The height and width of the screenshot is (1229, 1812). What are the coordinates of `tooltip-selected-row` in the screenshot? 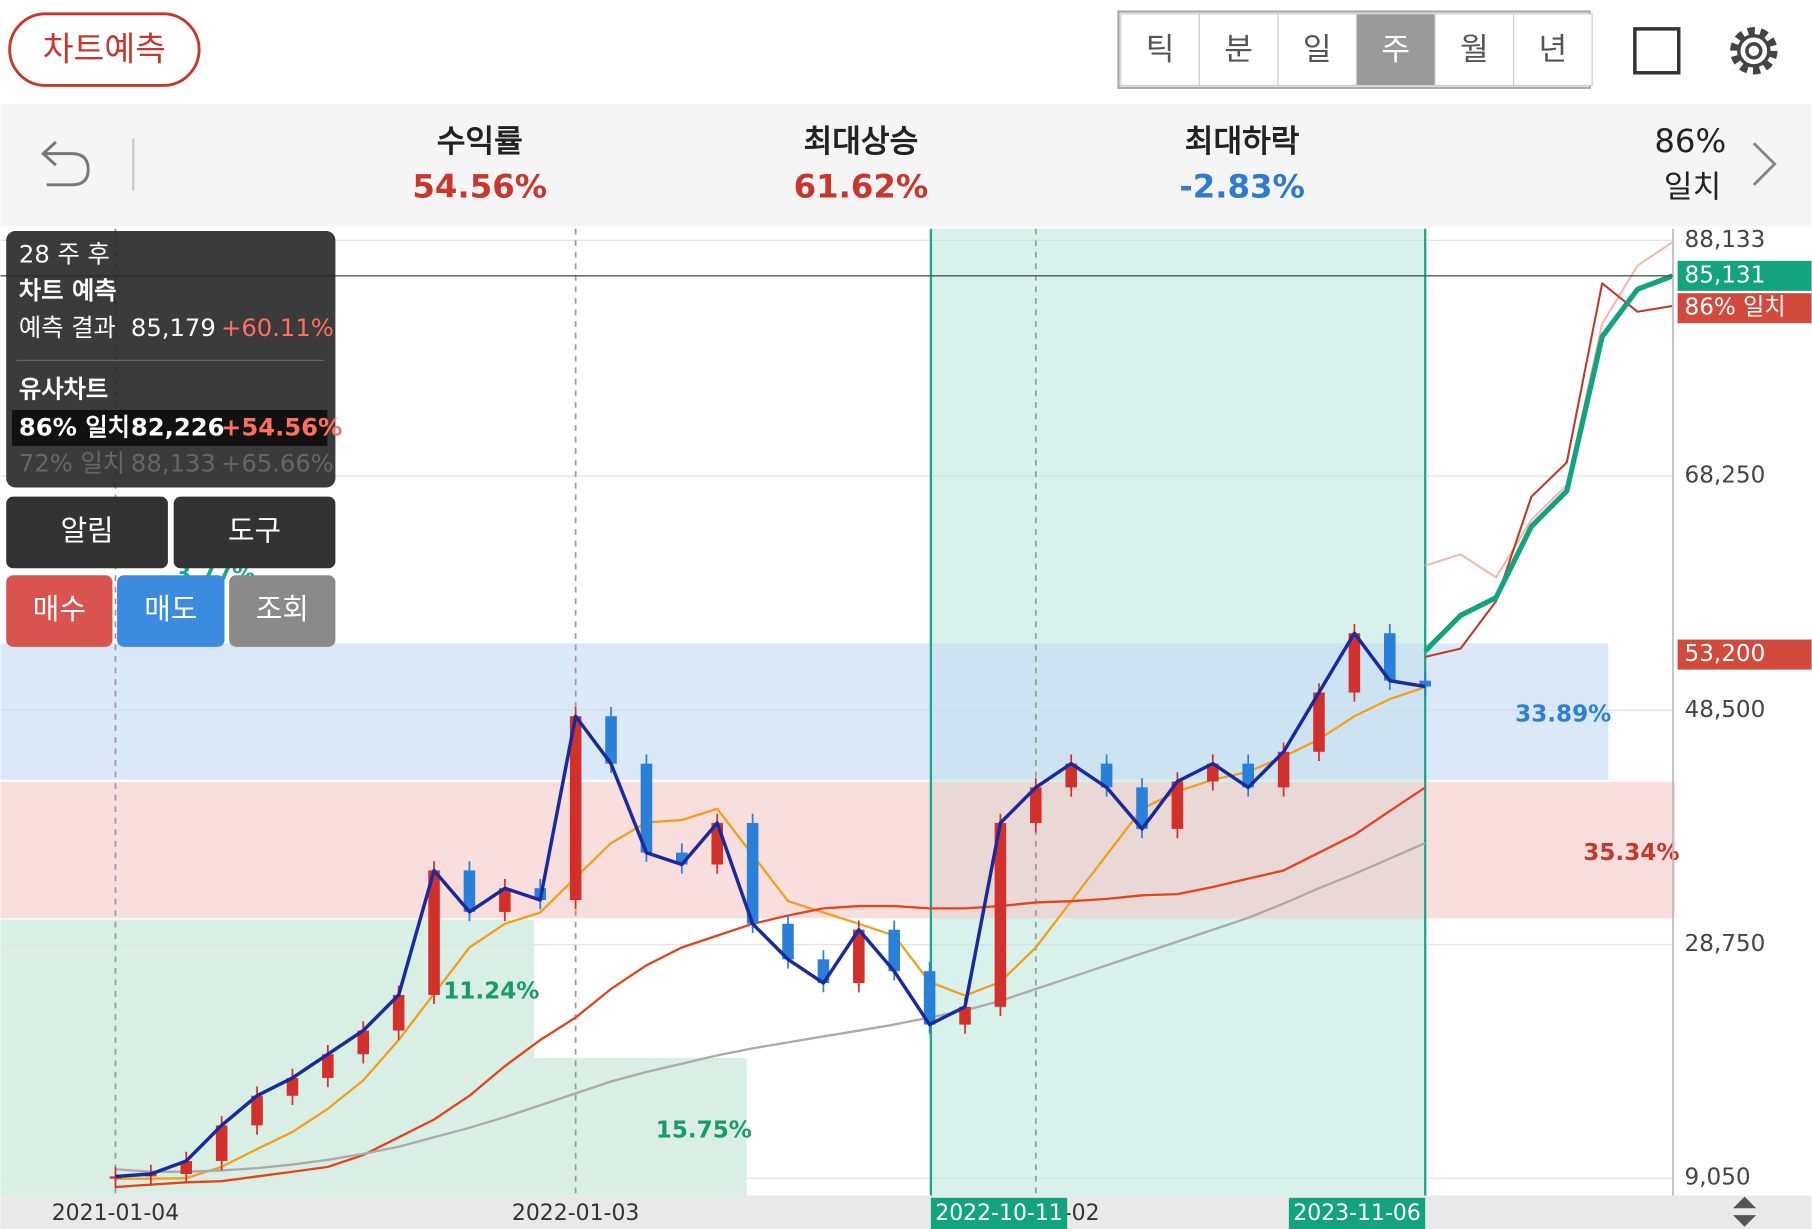 It's located at (169, 428).